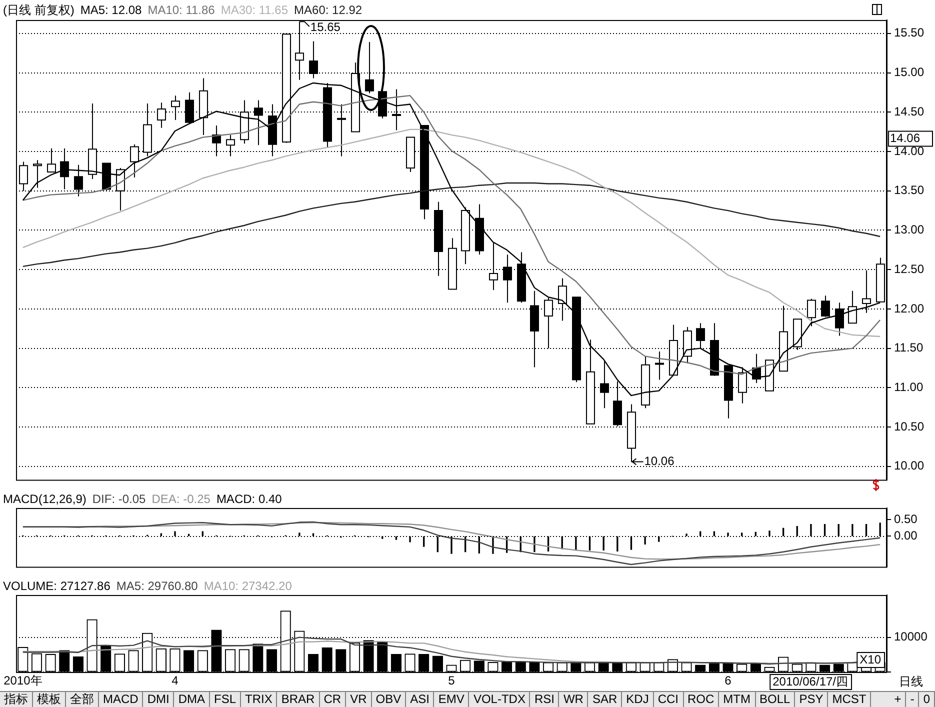 The image size is (935, 707). I want to click on y-tick-label: 15.00, so click(909, 72).